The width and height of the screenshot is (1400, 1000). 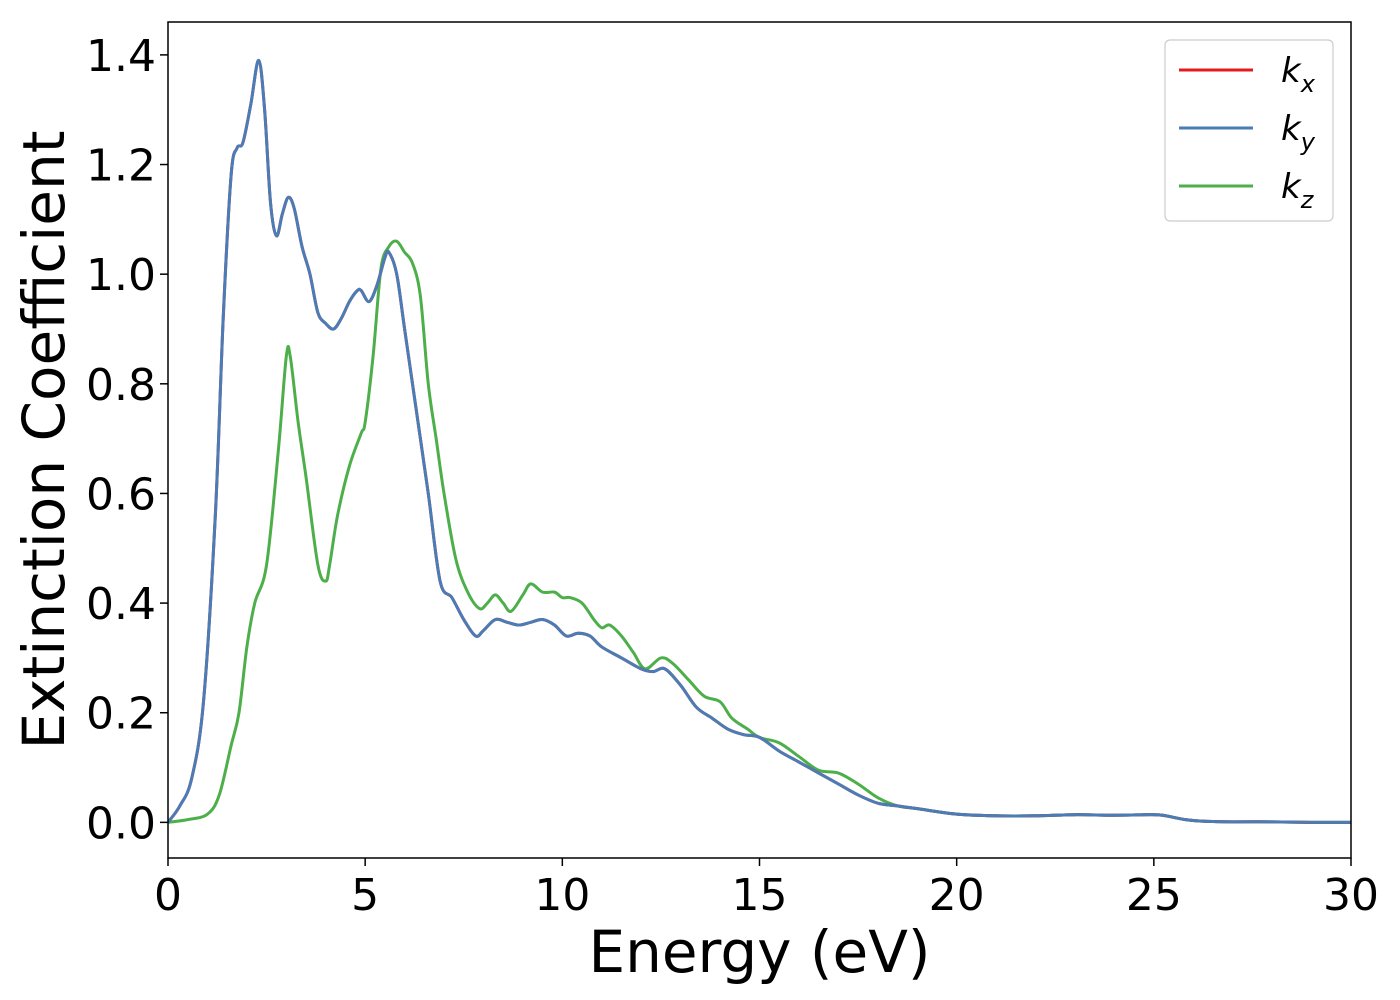 What do you see at coordinates (121, 56) in the screenshot?
I see `y-tick-label: 1.4` at bounding box center [121, 56].